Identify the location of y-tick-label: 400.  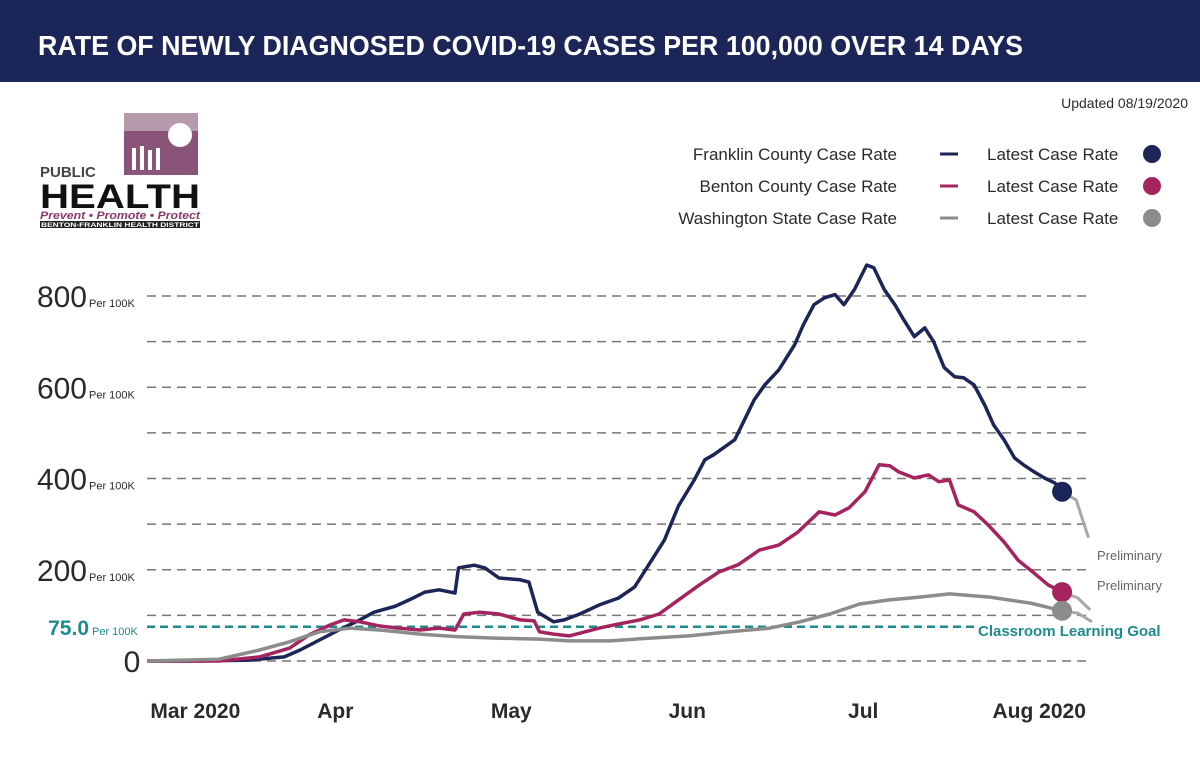
(62, 480).